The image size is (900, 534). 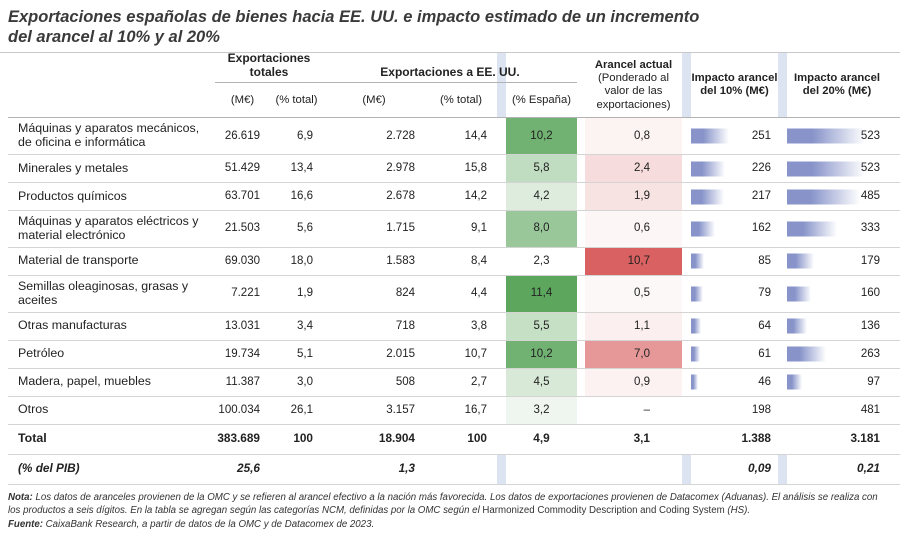 What do you see at coordinates (269, 67) in the screenshot?
I see `col-group-exportaciones-totales: Exportaciones totales` at bounding box center [269, 67].